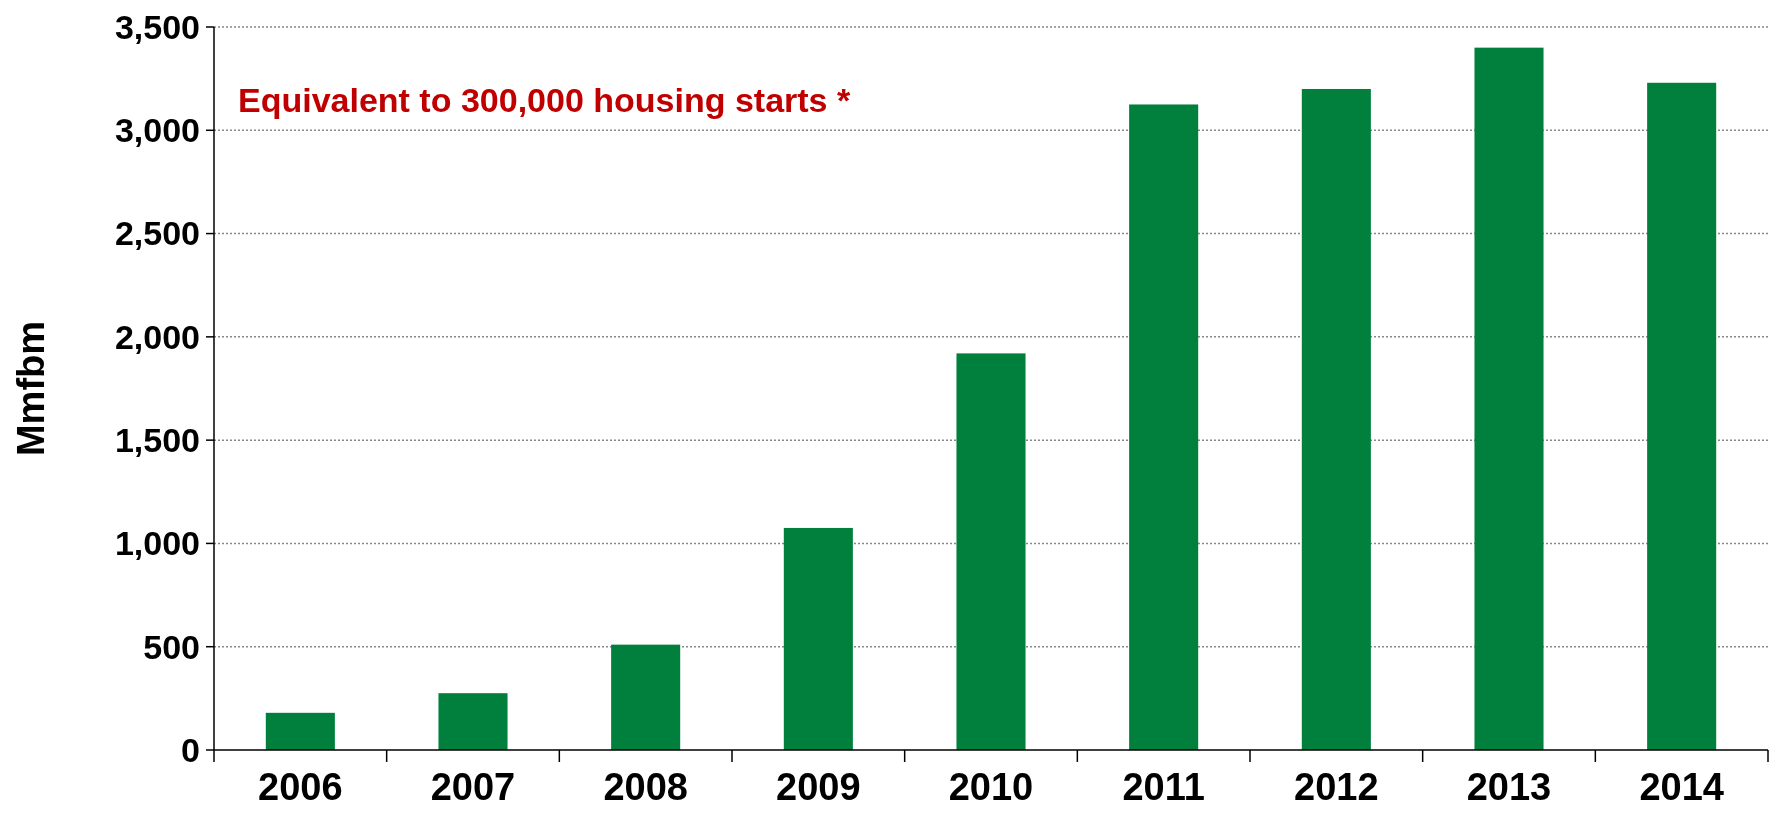 The width and height of the screenshot is (1773, 839). Describe the element at coordinates (157, 233) in the screenshot. I see `y-tick-label: 2,500` at that location.